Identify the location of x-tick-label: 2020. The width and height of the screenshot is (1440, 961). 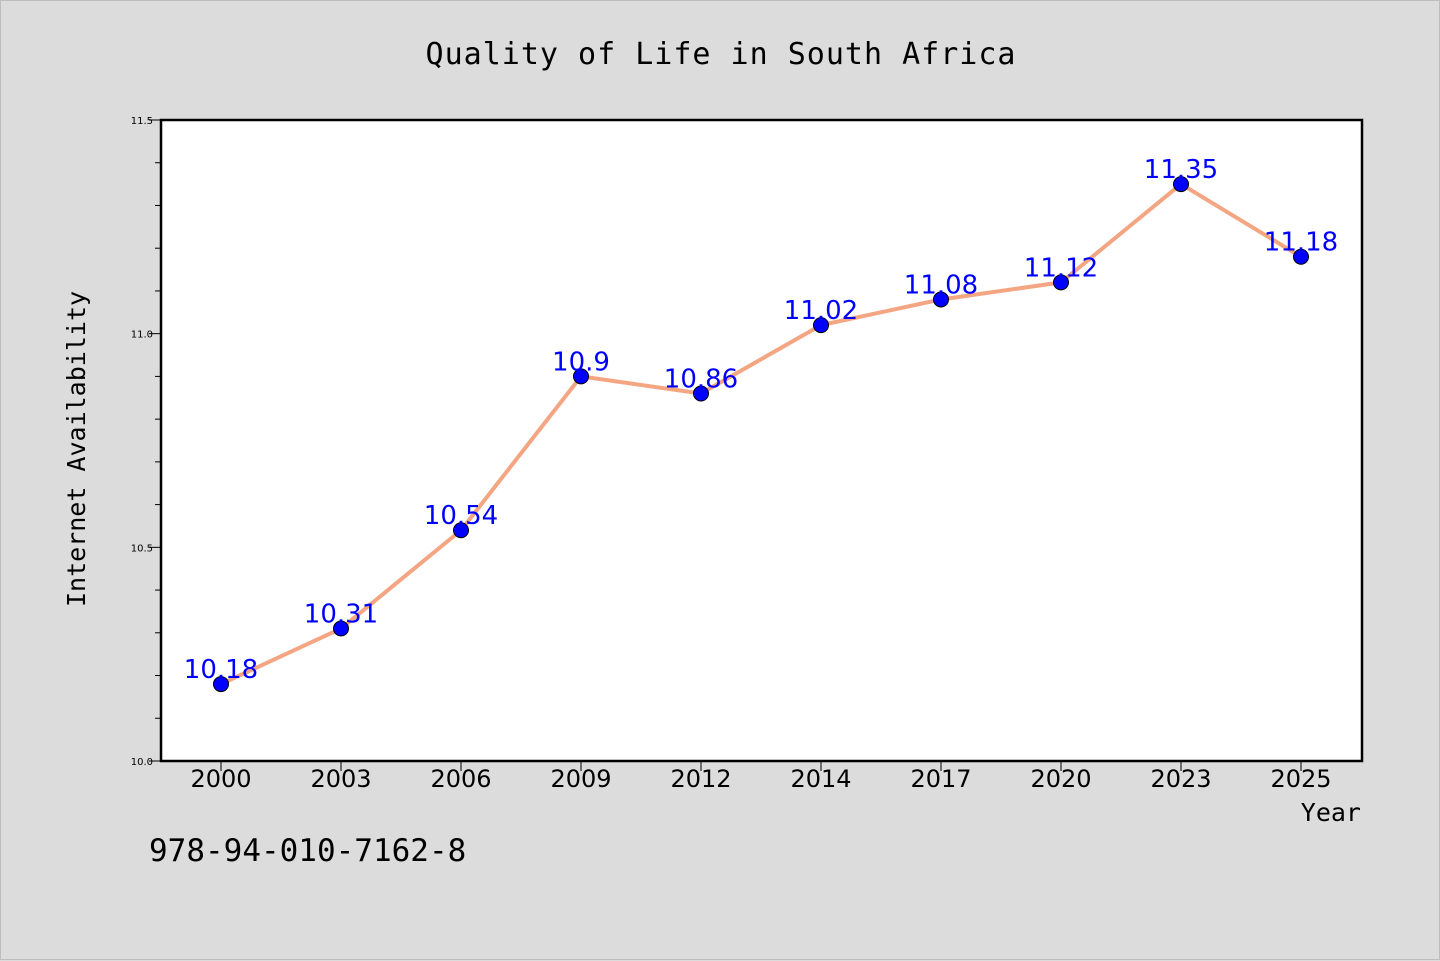
(1060, 779).